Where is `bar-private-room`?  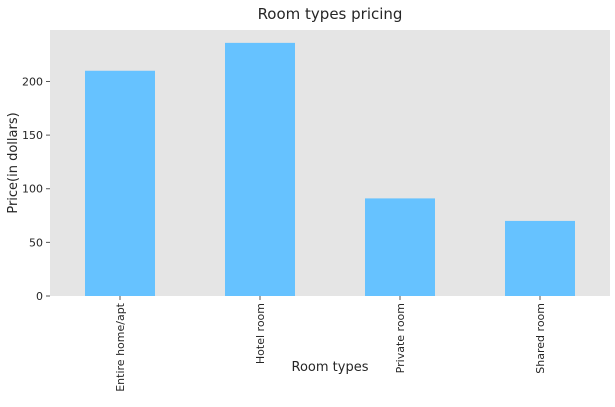 bar-private-room is located at coordinates (400, 247).